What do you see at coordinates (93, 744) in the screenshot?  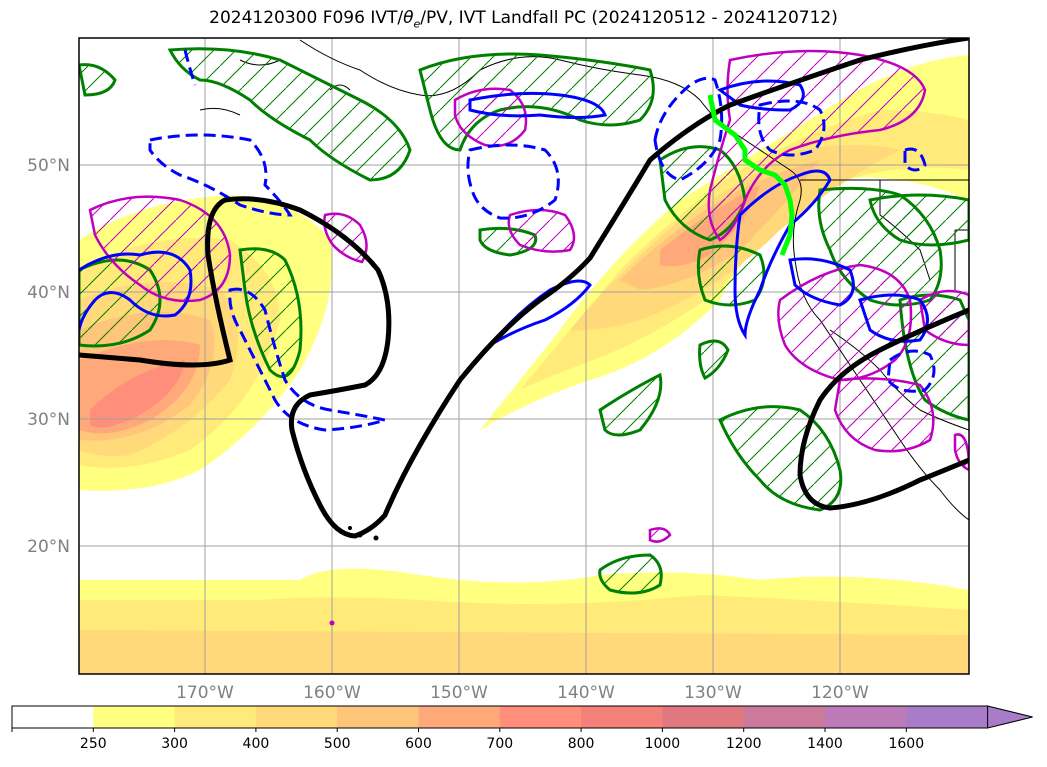 I see `colorbar-tick-label: 250` at bounding box center [93, 744].